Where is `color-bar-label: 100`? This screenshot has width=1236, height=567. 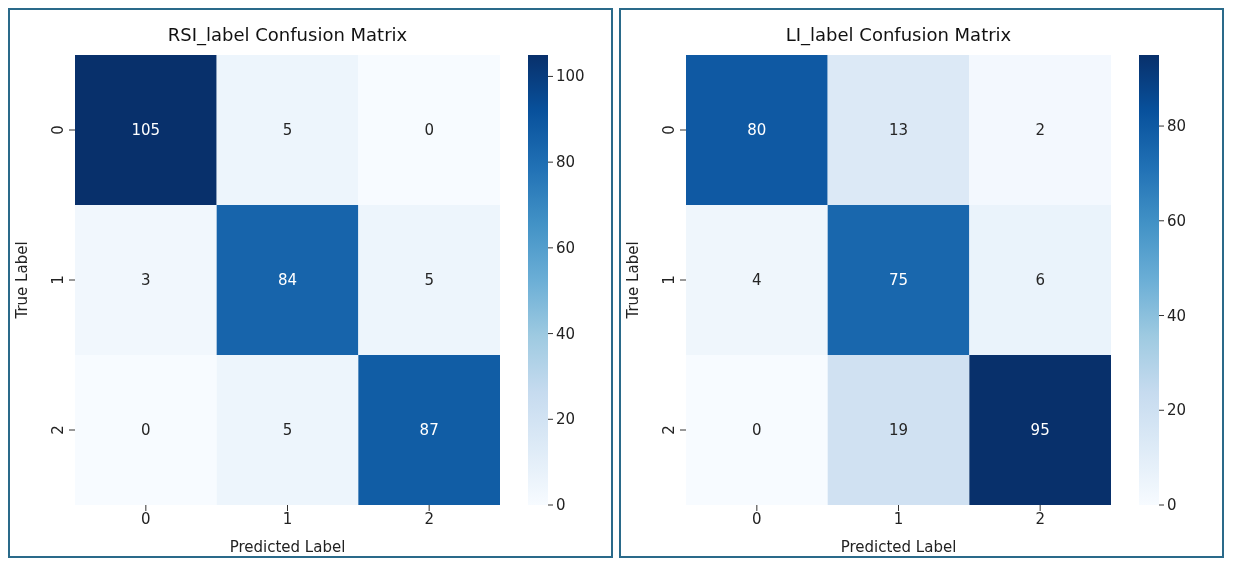 color-bar-label: 100 is located at coordinates (570, 76).